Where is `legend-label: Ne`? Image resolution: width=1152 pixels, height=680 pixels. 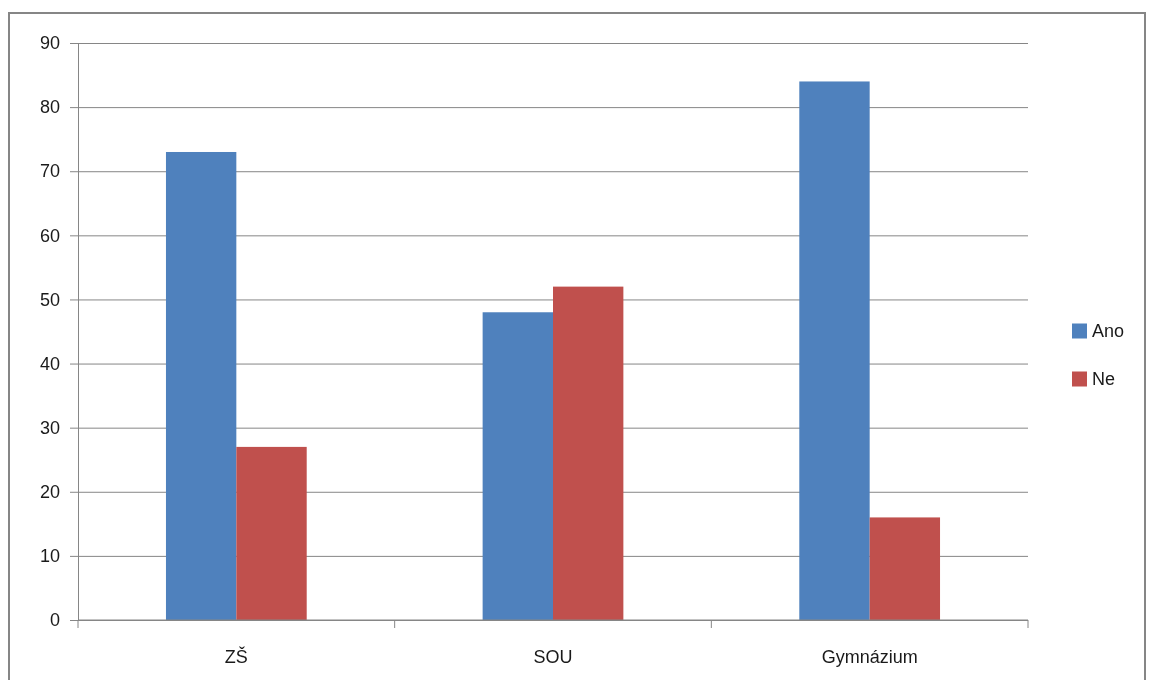 legend-label: Ne is located at coordinates (1104, 378).